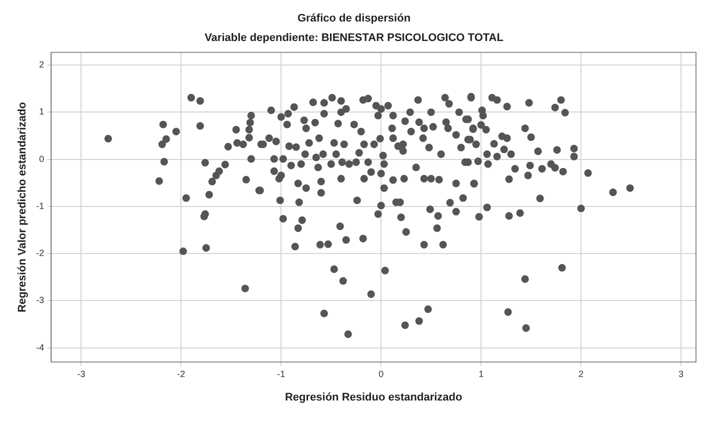 The height and width of the screenshot is (422, 712). Describe the element at coordinates (681, 373) in the screenshot. I see `x-tick-label: 3` at that location.